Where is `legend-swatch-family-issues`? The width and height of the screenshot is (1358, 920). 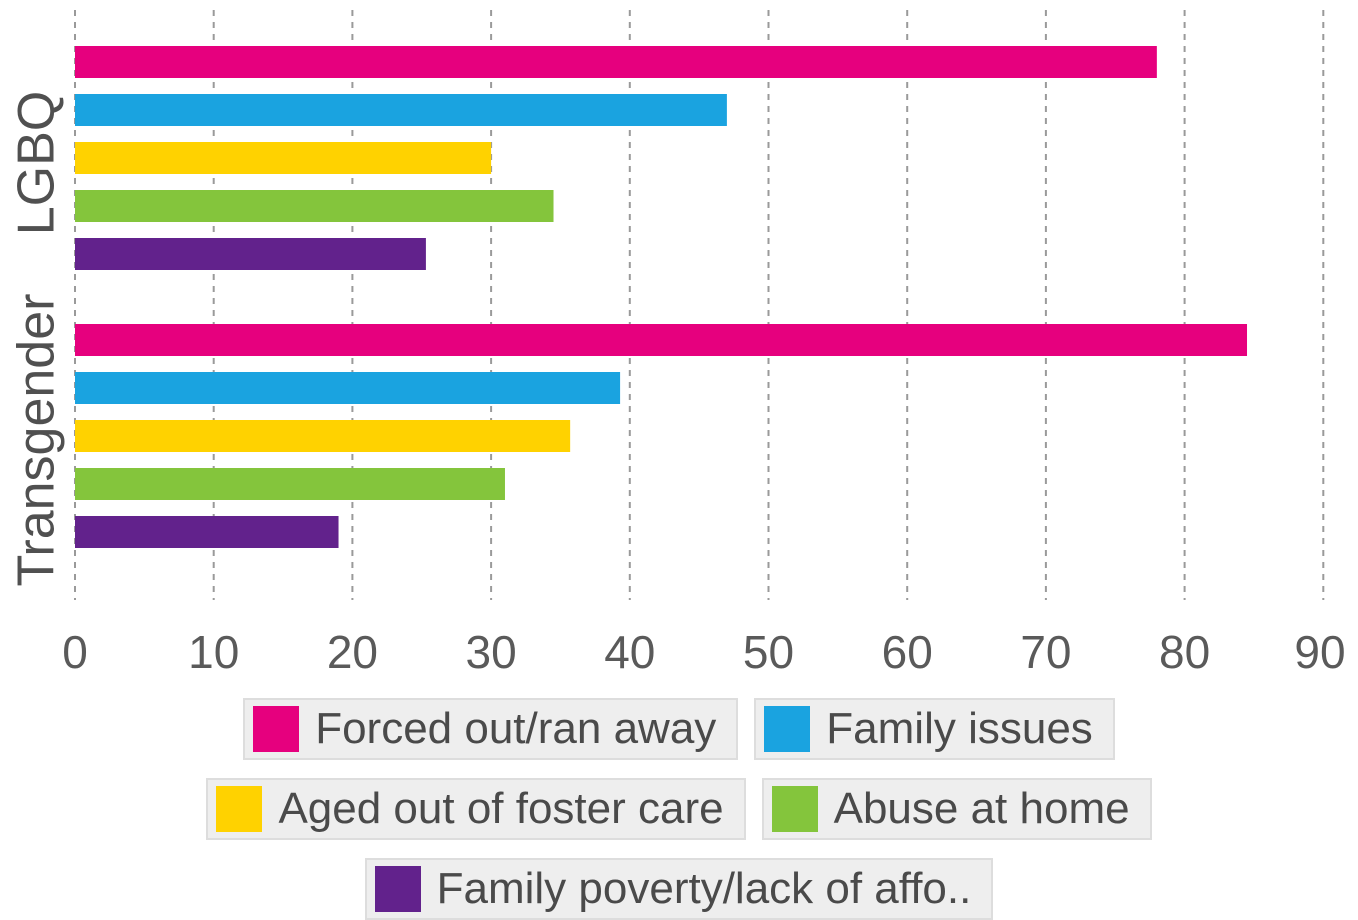
legend-swatch-family-issues is located at coordinates (787, 729).